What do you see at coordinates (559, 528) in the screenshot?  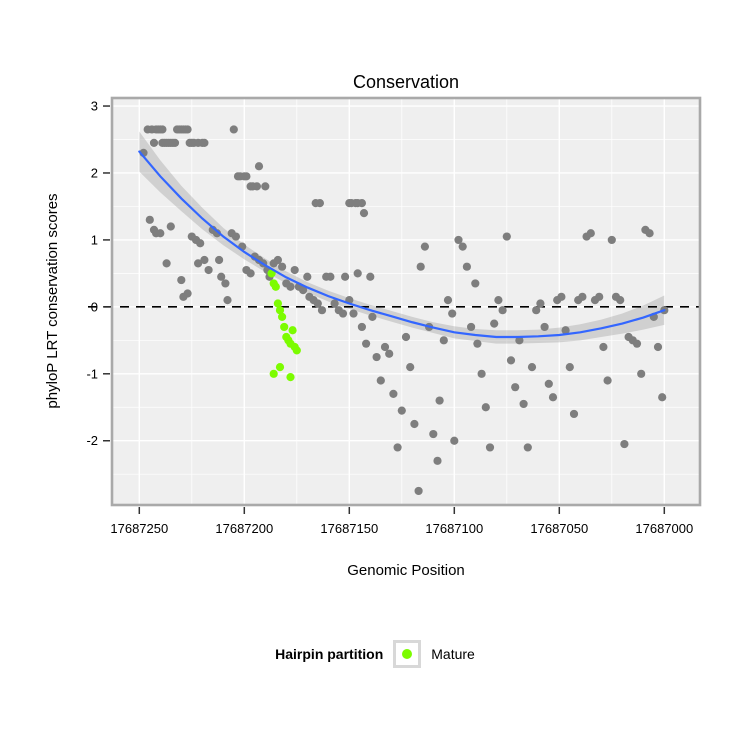 I see `x-tick-label: 17687050` at bounding box center [559, 528].